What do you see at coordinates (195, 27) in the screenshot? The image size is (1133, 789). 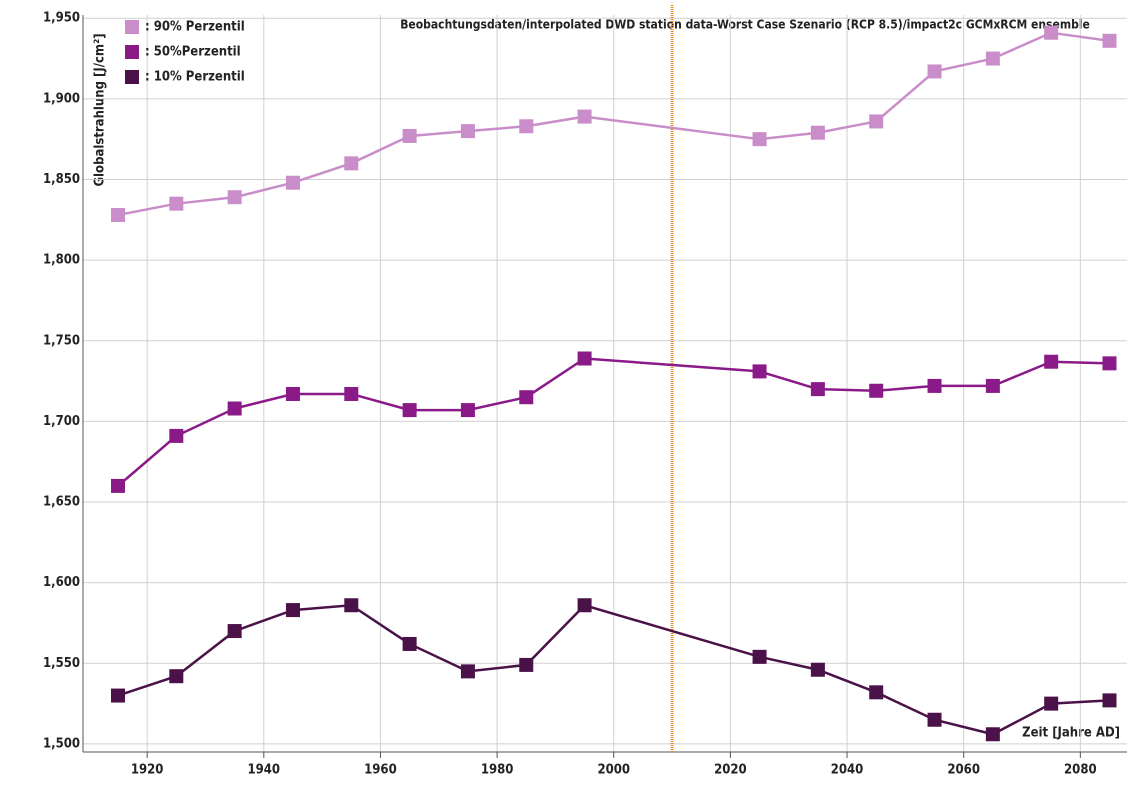 I see `legend-label: : 90% Perzentil` at bounding box center [195, 27].